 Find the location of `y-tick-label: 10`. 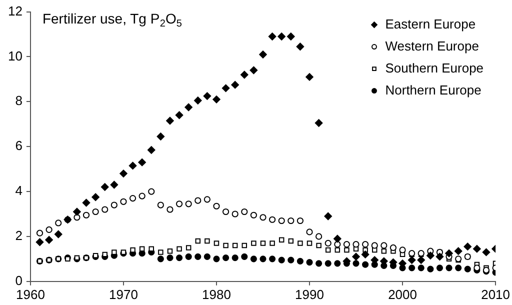

y-tick-label: 10 is located at coordinates (15, 56).